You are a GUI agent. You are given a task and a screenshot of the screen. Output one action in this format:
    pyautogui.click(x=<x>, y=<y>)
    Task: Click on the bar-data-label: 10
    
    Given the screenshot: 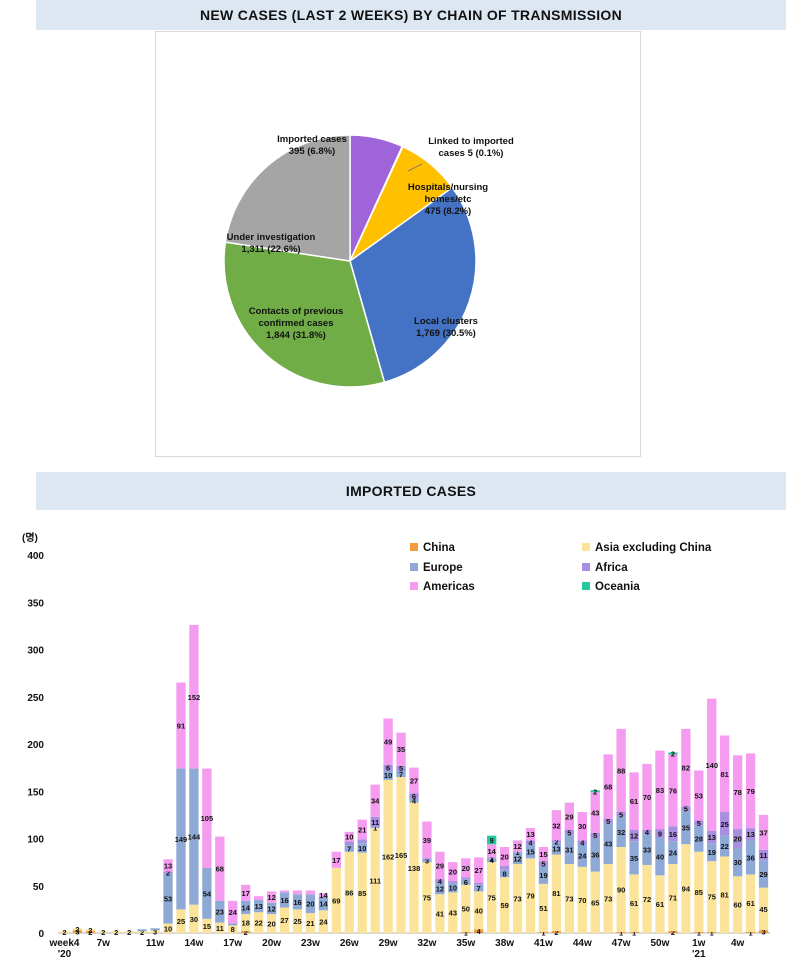 What is the action you would take?
    pyautogui.click(x=168, y=928)
    